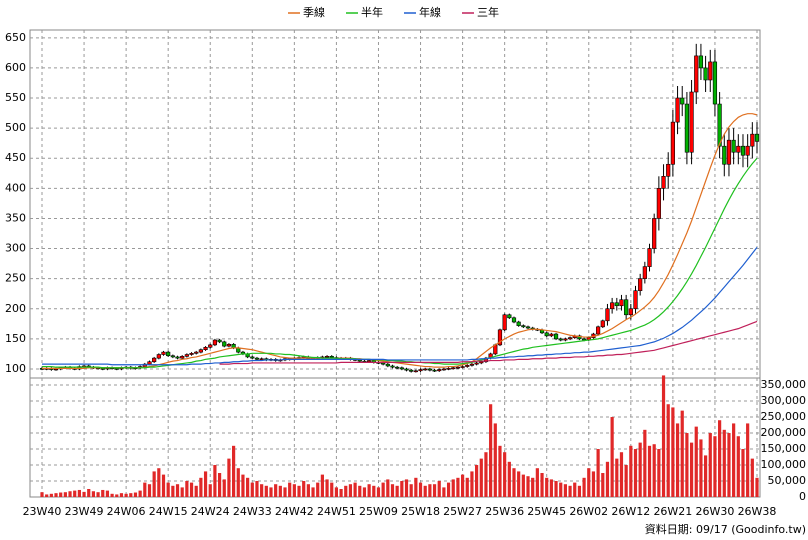 The image size is (808, 540). What do you see at coordinates (15, 97) in the screenshot?
I see `y-tick-label: 550` at bounding box center [15, 97].